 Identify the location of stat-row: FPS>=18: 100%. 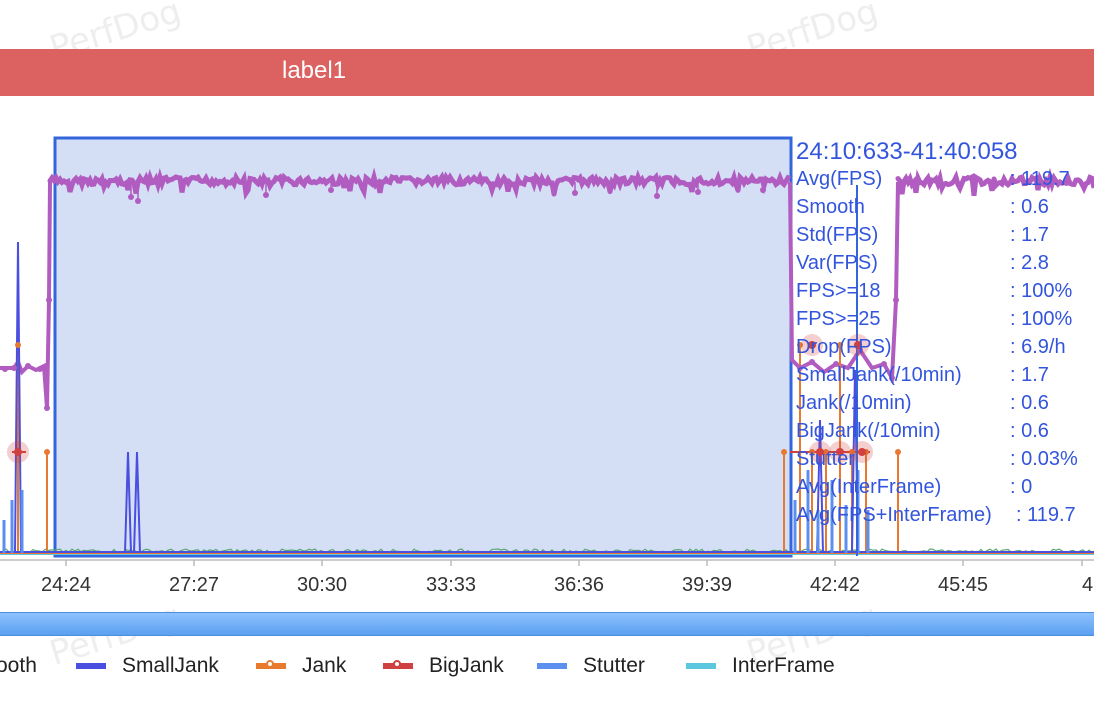
(945, 294).